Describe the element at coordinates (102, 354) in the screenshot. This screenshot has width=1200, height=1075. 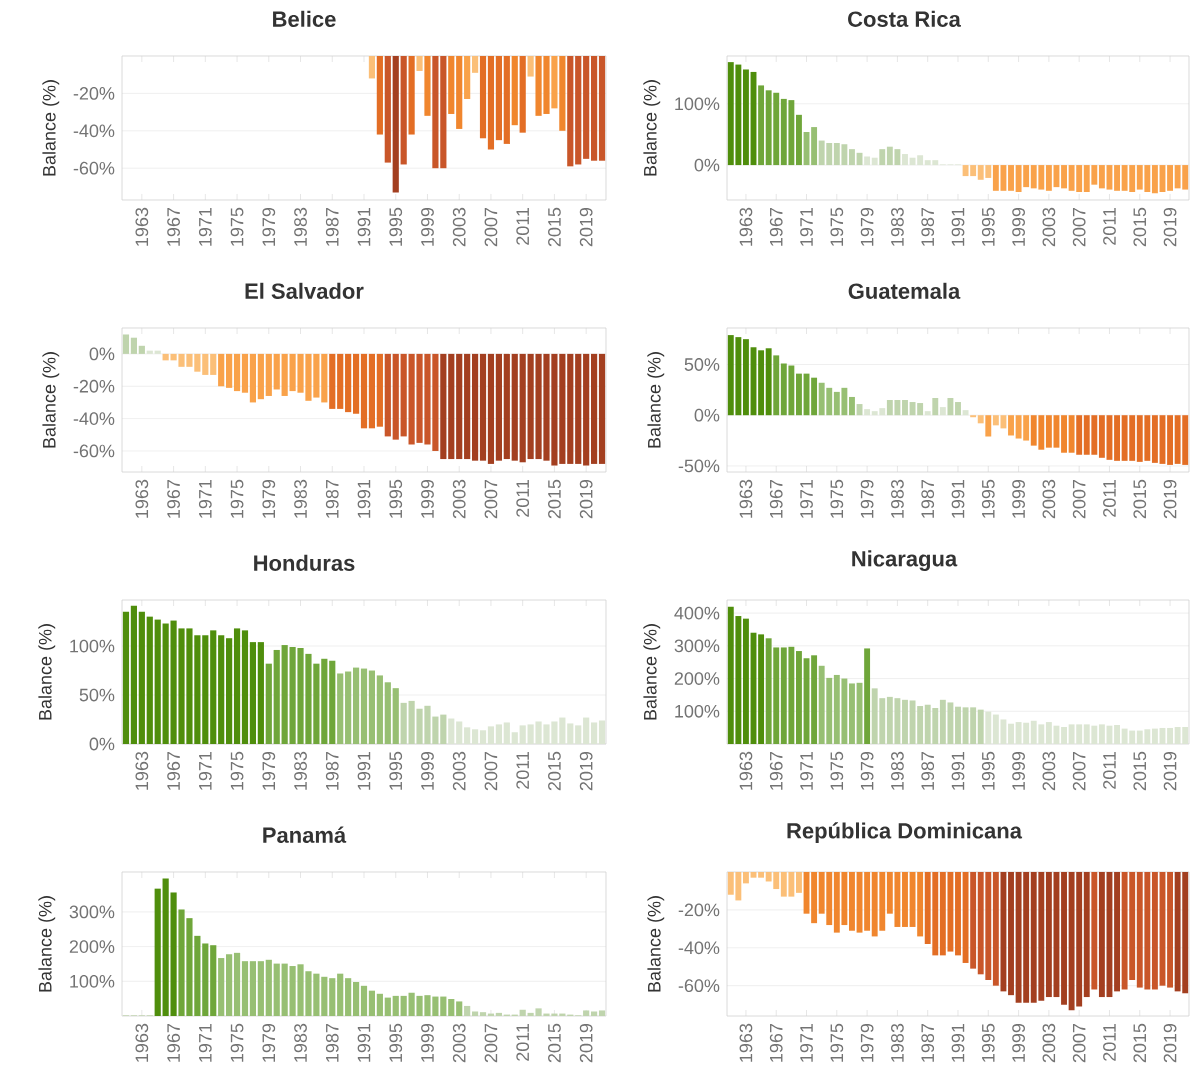
I see `y-tick-label: 0%` at that location.